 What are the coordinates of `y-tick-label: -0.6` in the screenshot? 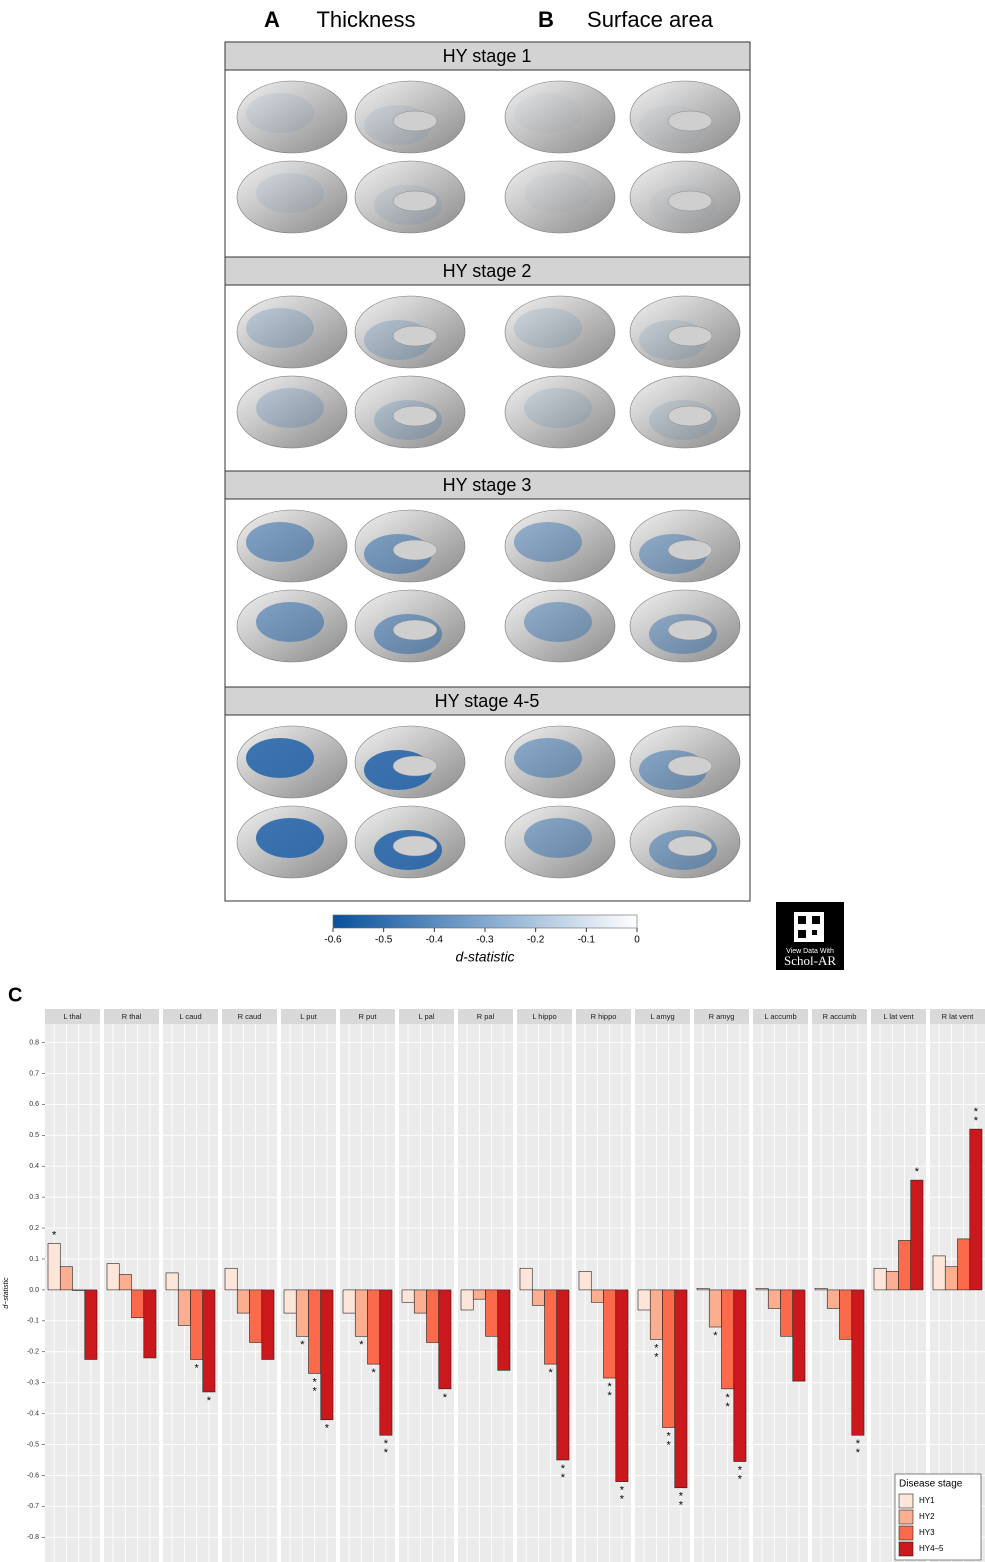 It's located at (33, 1475).